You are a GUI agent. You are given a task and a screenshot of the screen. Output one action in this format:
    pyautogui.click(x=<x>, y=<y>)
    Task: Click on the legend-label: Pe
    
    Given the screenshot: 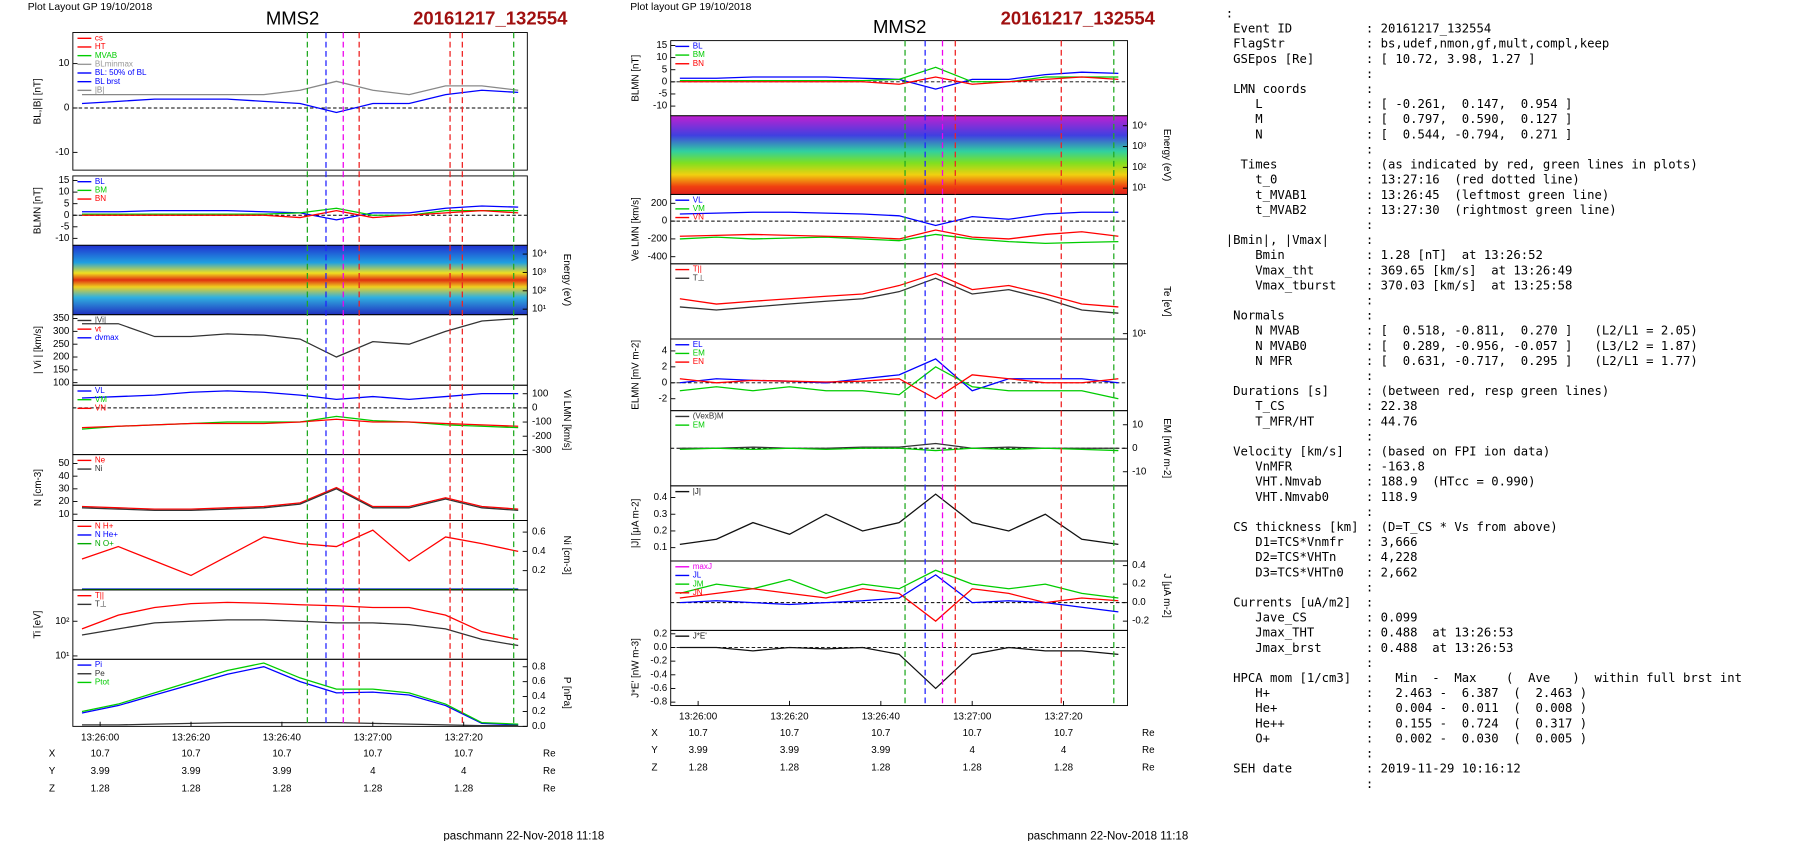 What is the action you would take?
    pyautogui.click(x=100, y=673)
    